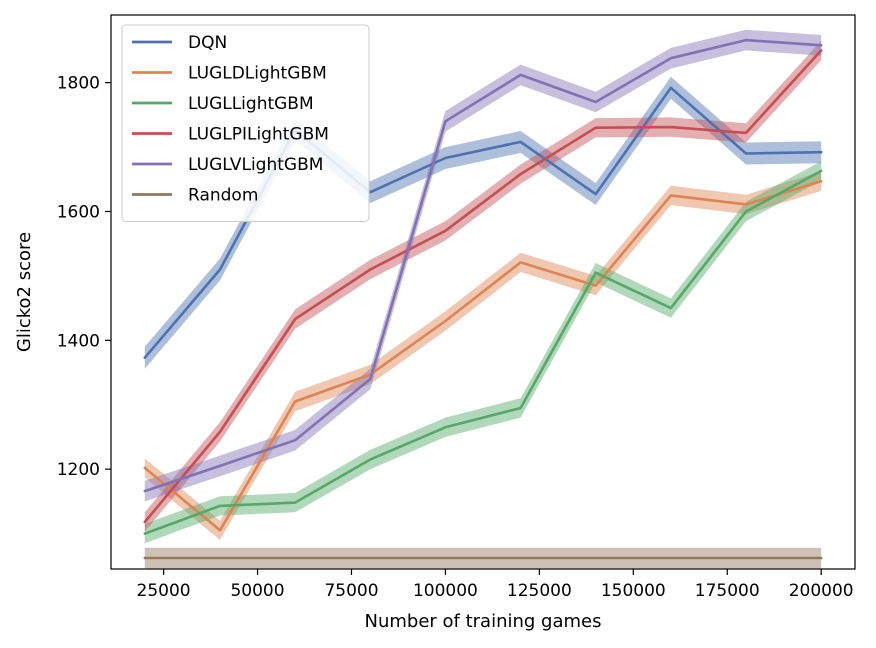 This screenshot has width=876, height=648. Describe the element at coordinates (78, 212) in the screenshot. I see `y-tick-label: 1600` at that location.